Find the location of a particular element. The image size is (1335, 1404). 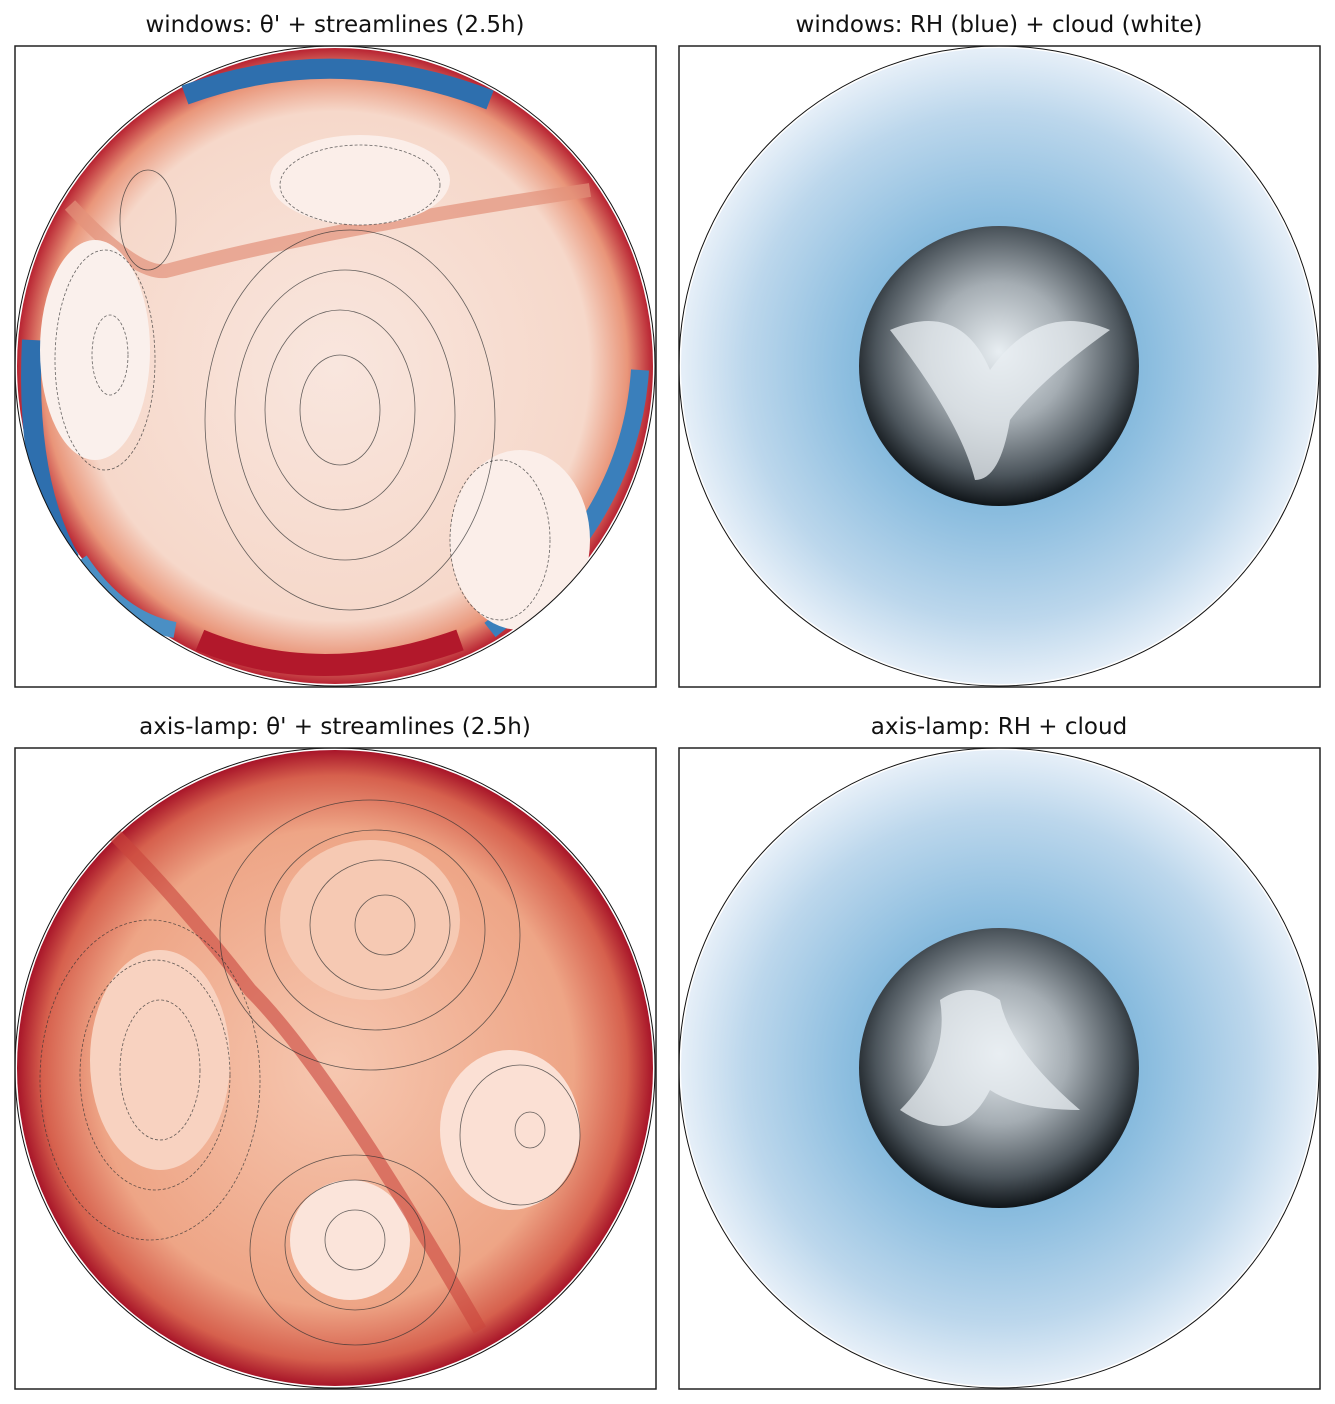

panel-title: axis-lamp: RH + cloud is located at coordinates (999, 727).